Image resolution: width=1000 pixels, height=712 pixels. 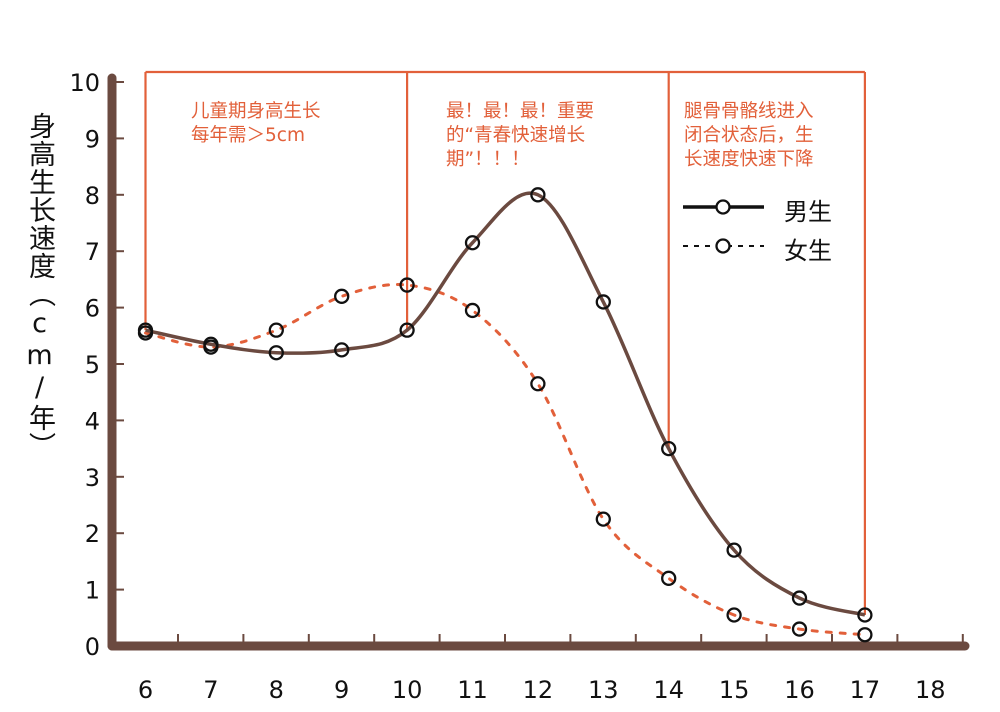 I want to click on y-tick-label: 2, so click(x=92, y=534).